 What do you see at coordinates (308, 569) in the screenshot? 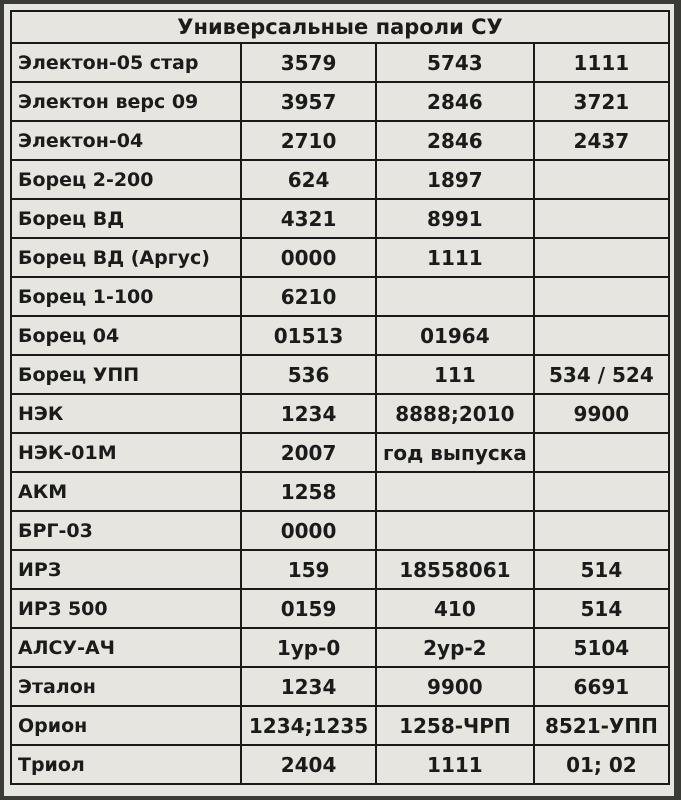
I see `password: 159` at bounding box center [308, 569].